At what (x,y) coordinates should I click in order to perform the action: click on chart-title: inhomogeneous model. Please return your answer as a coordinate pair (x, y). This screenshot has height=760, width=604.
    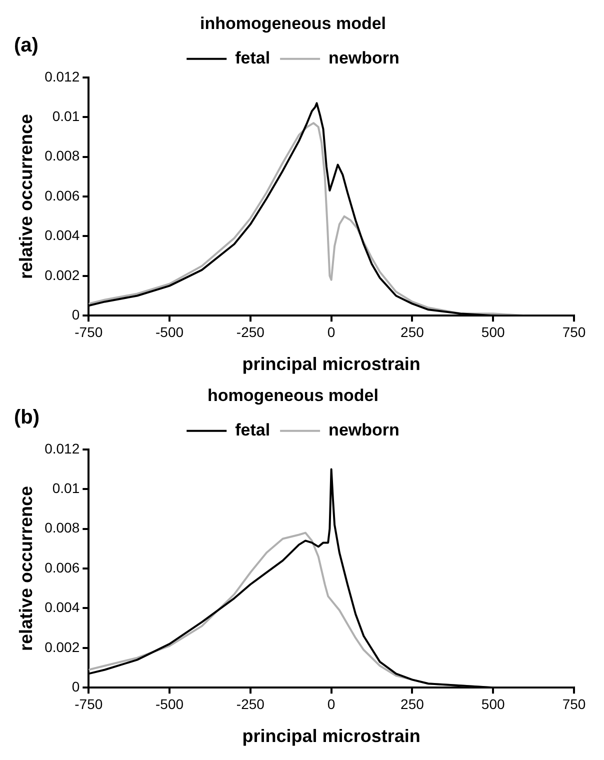
    Looking at the image, I should click on (293, 23).